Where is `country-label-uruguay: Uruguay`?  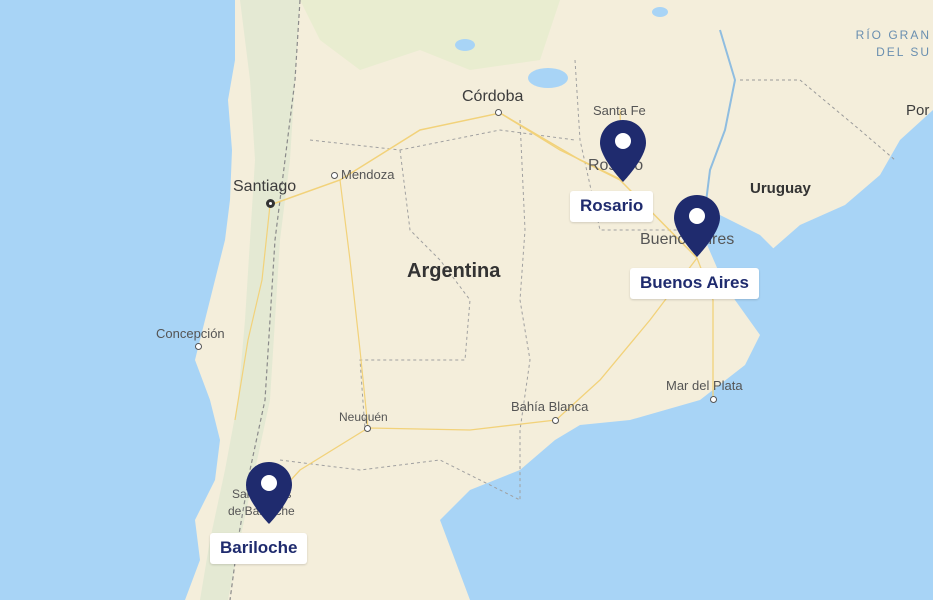 country-label-uruguay: Uruguay is located at coordinates (780, 188).